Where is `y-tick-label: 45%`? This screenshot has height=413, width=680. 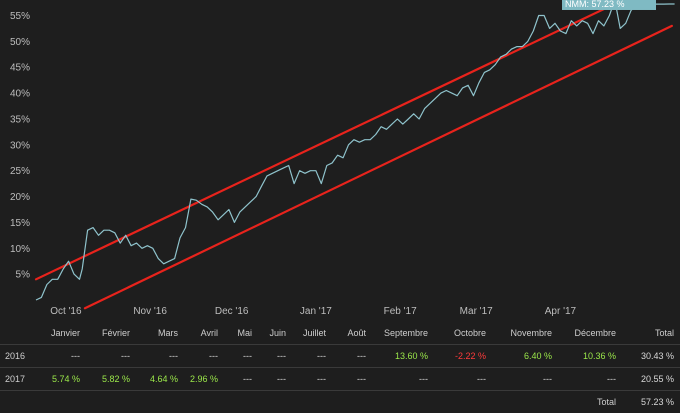 y-tick-label: 45% is located at coordinates (20, 68).